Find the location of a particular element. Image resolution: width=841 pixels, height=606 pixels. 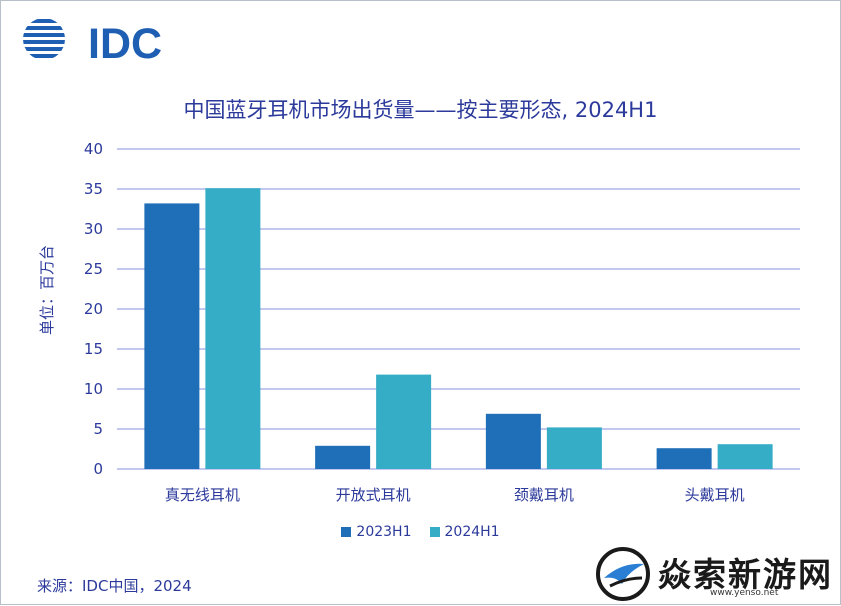

watermark: 焱索新游网 www.yenso.net is located at coordinates (715, 573).